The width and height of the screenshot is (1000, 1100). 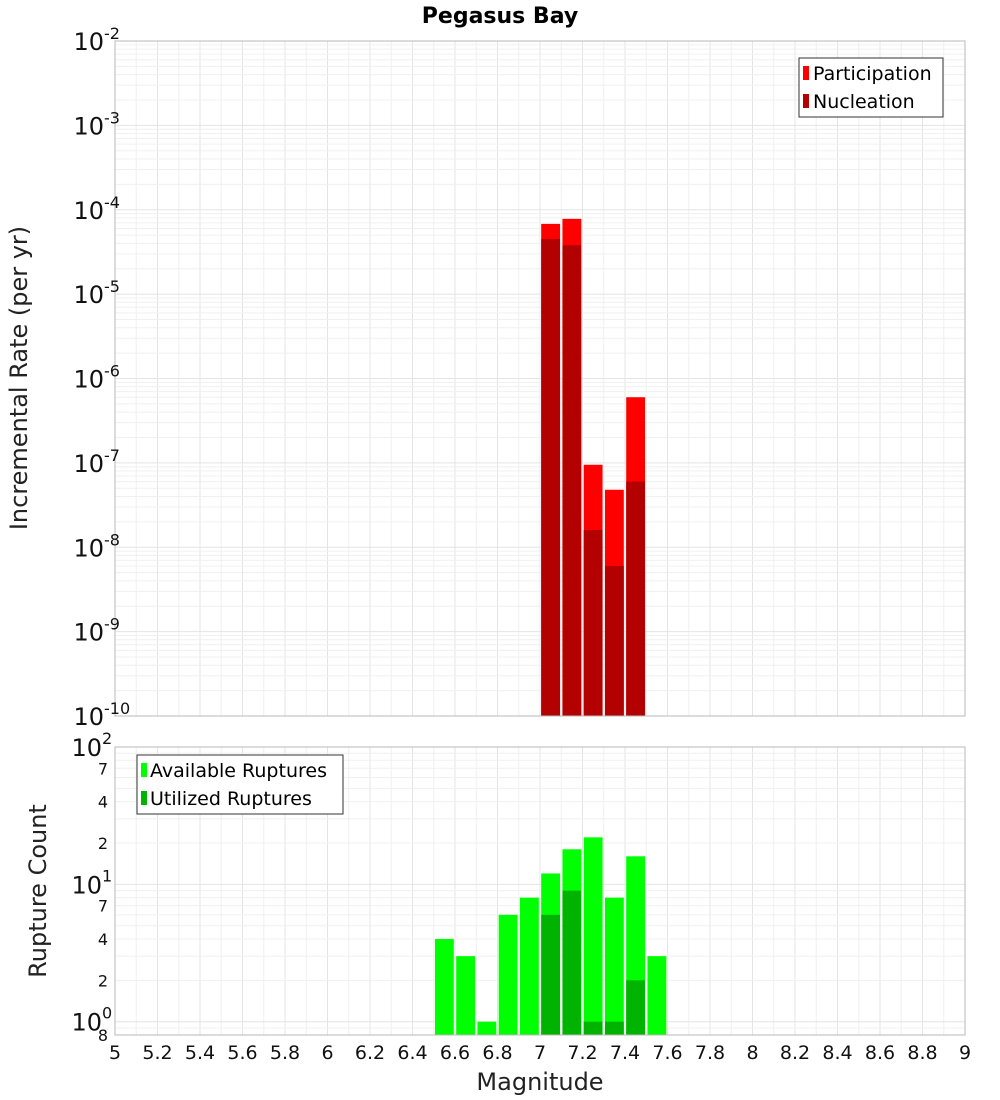 I want to click on x-tick-label: 6.4, so click(x=412, y=1053).